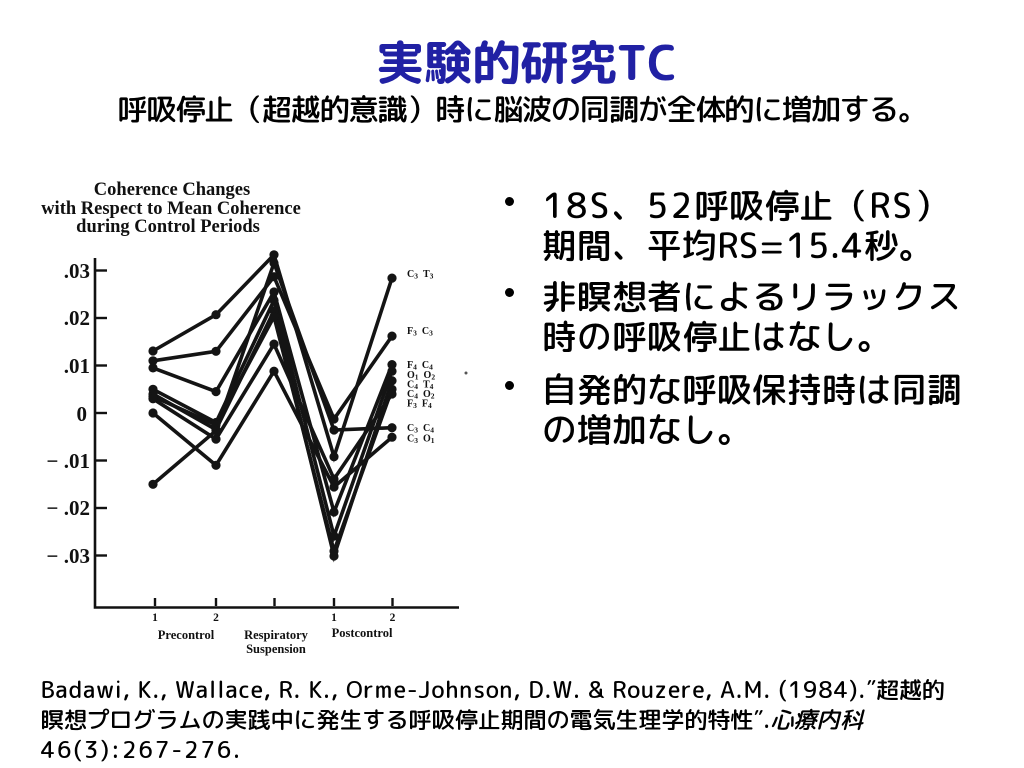 Image resolution: width=1024 pixels, height=768 pixels. I want to click on svg-text: − .03, so click(68, 556).